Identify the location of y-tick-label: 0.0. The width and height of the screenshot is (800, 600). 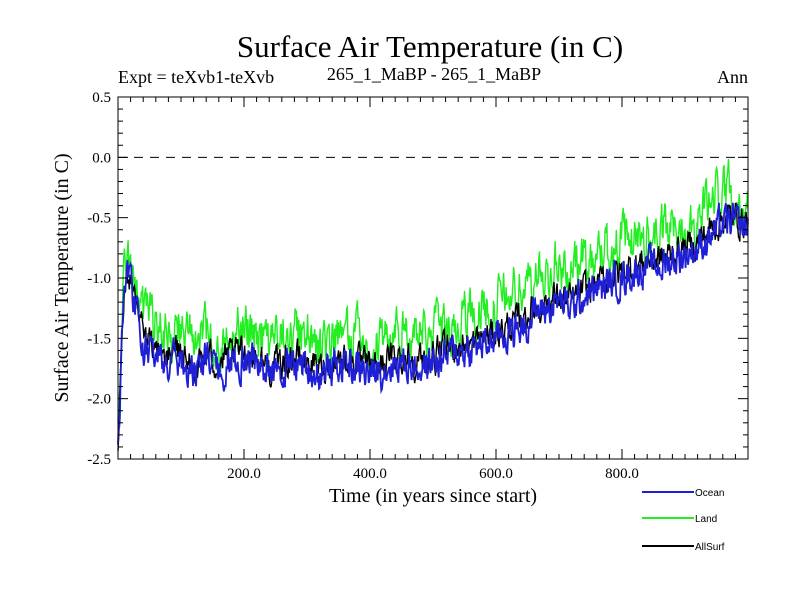
(101, 158).